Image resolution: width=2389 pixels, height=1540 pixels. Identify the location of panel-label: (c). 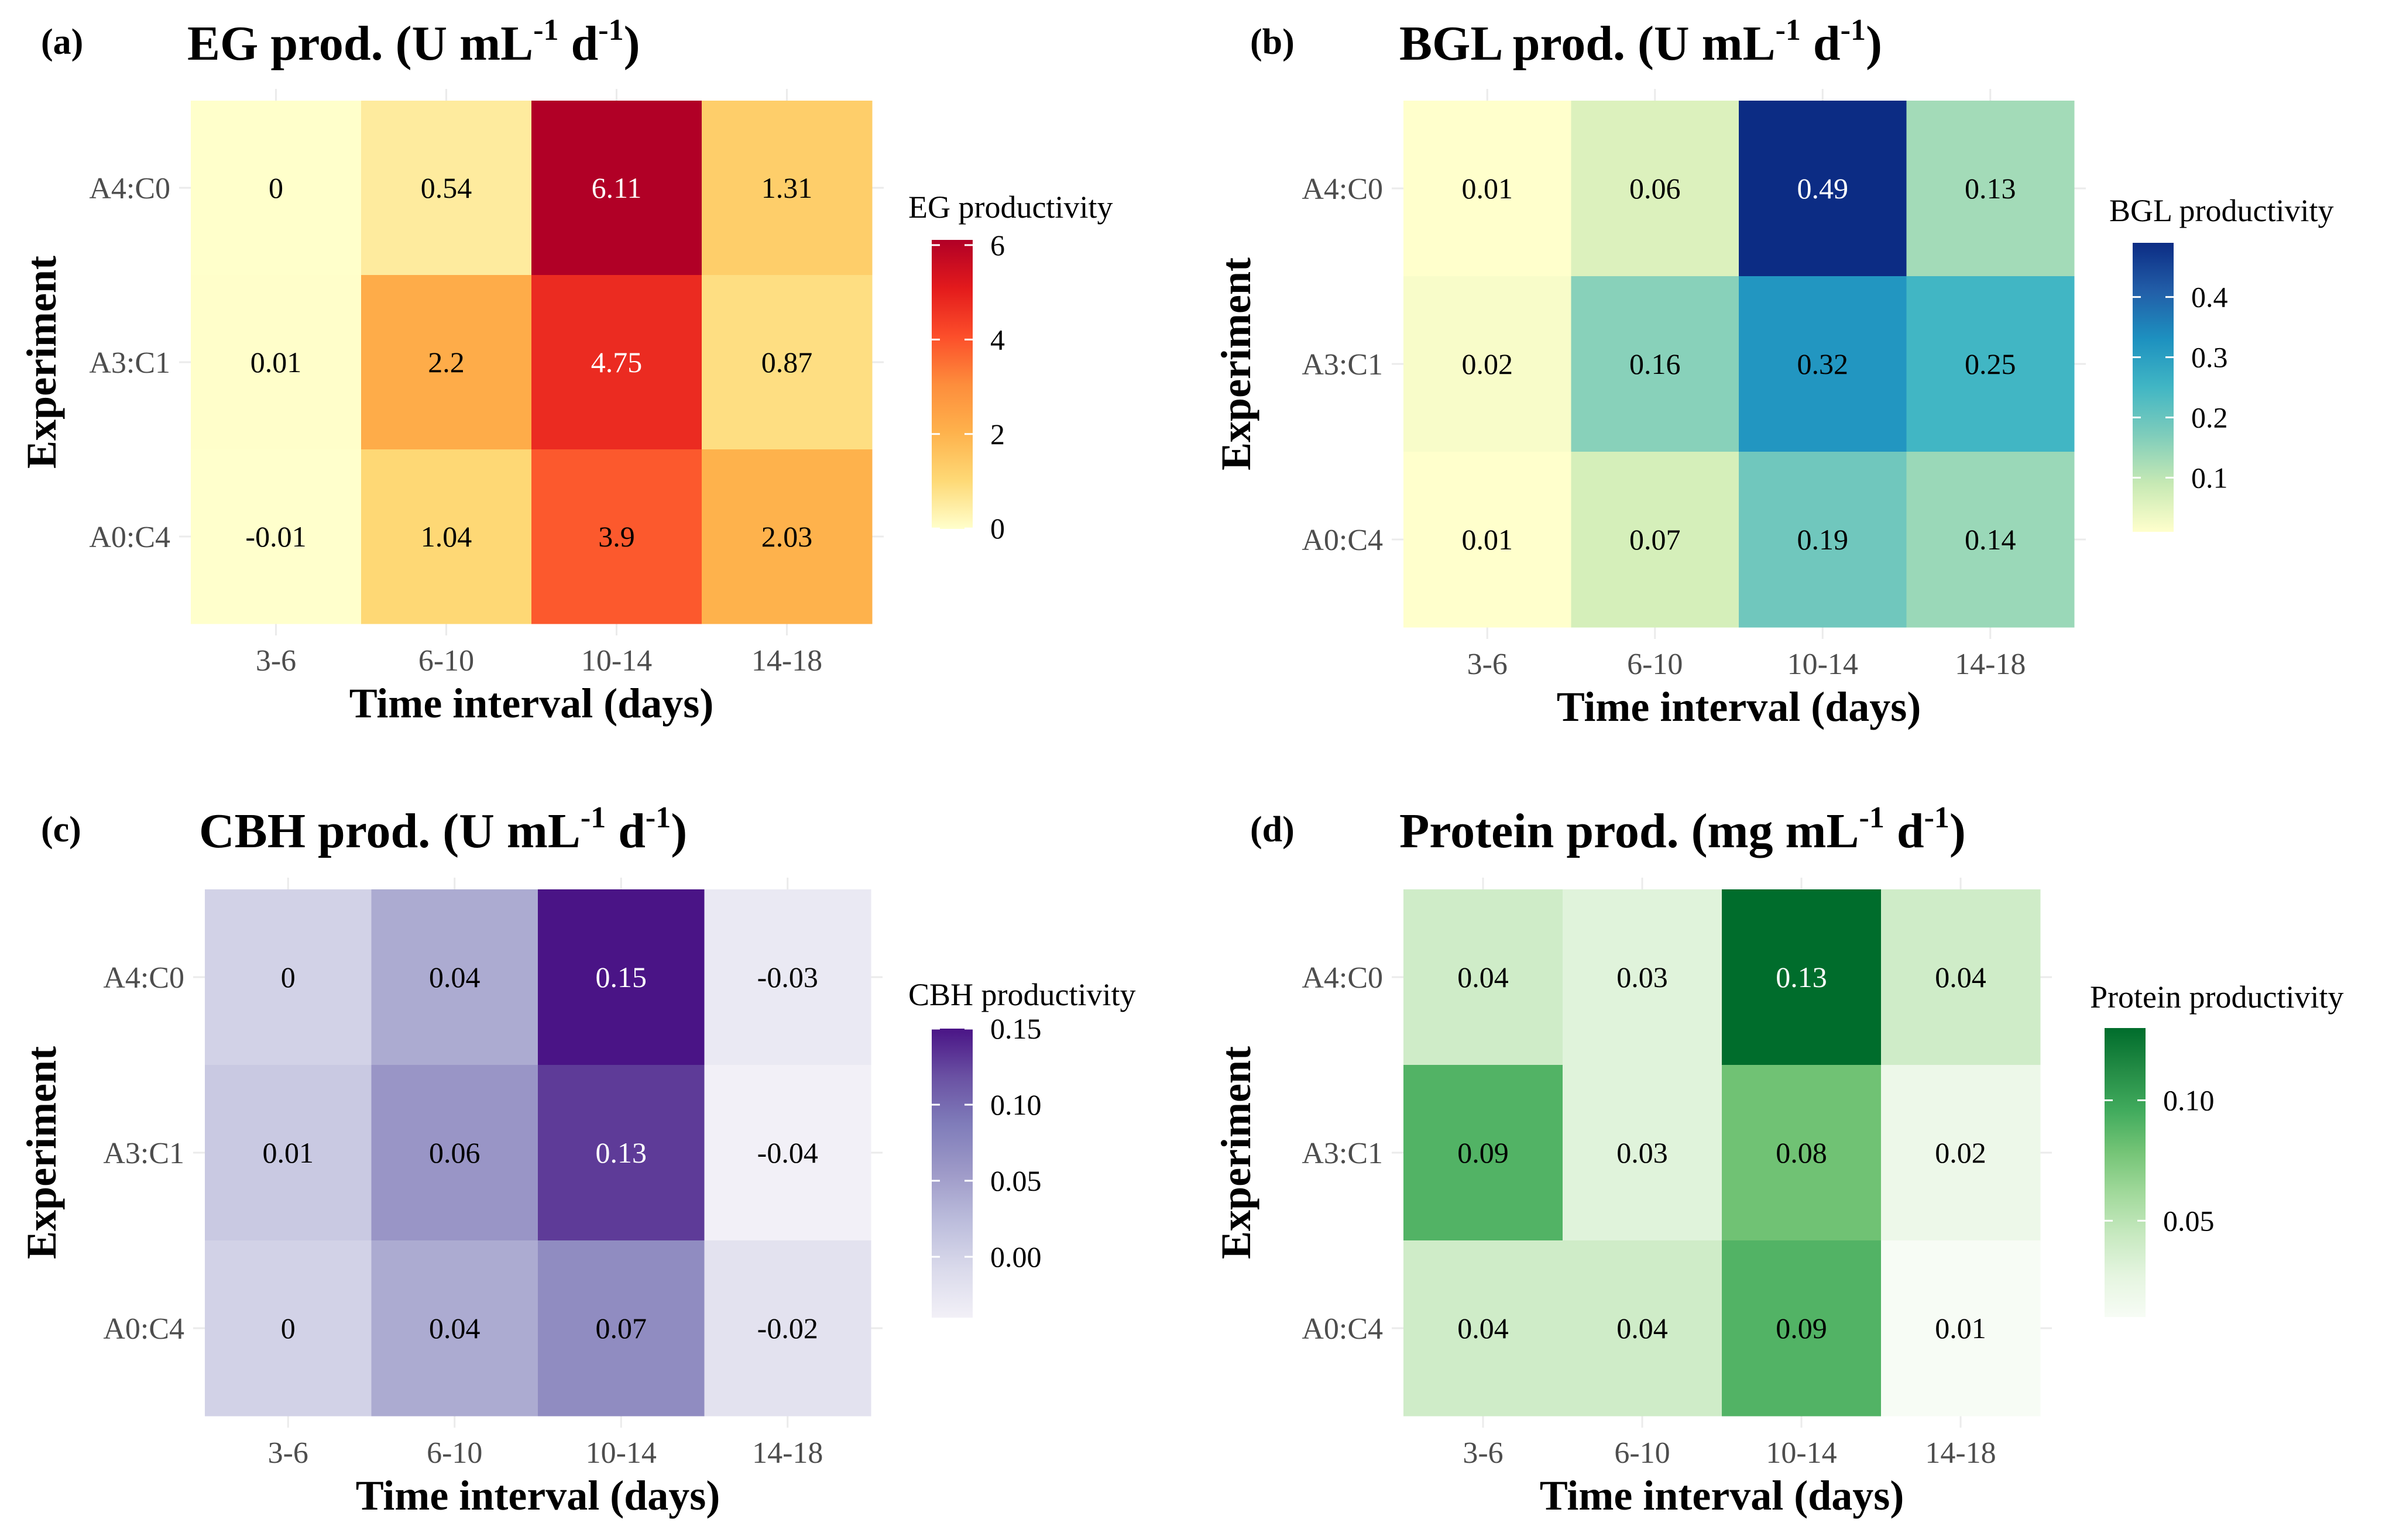
(61, 830).